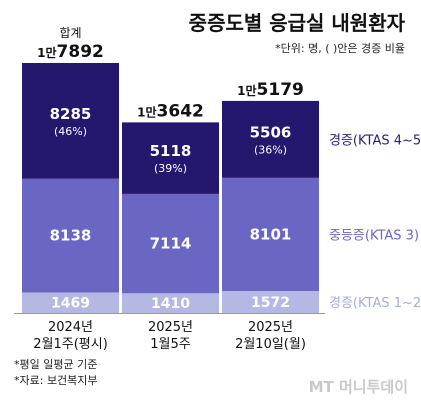 The height and width of the screenshot is (411, 421). I want to click on watermark: MT 머니투데이, so click(358, 387).